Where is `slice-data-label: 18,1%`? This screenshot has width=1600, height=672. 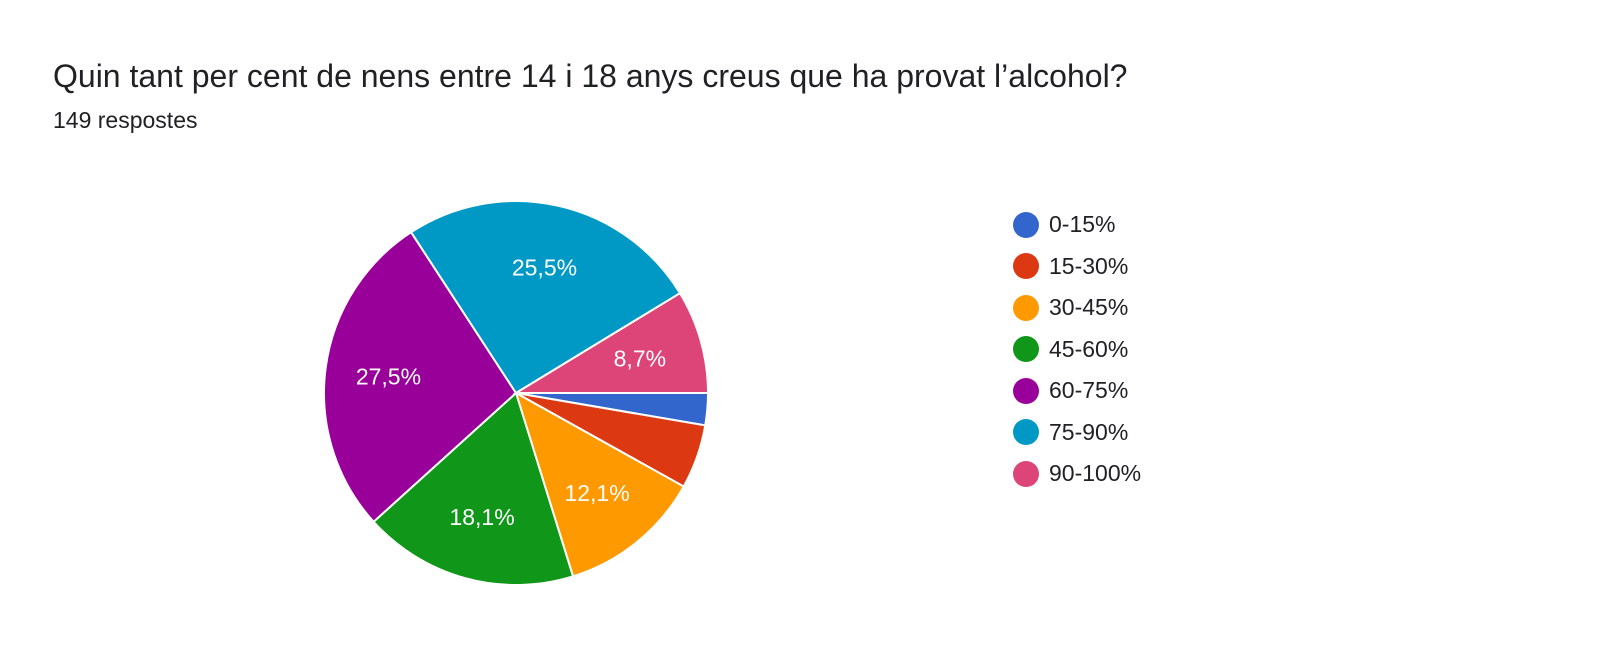 slice-data-label: 18,1% is located at coordinates (481, 517).